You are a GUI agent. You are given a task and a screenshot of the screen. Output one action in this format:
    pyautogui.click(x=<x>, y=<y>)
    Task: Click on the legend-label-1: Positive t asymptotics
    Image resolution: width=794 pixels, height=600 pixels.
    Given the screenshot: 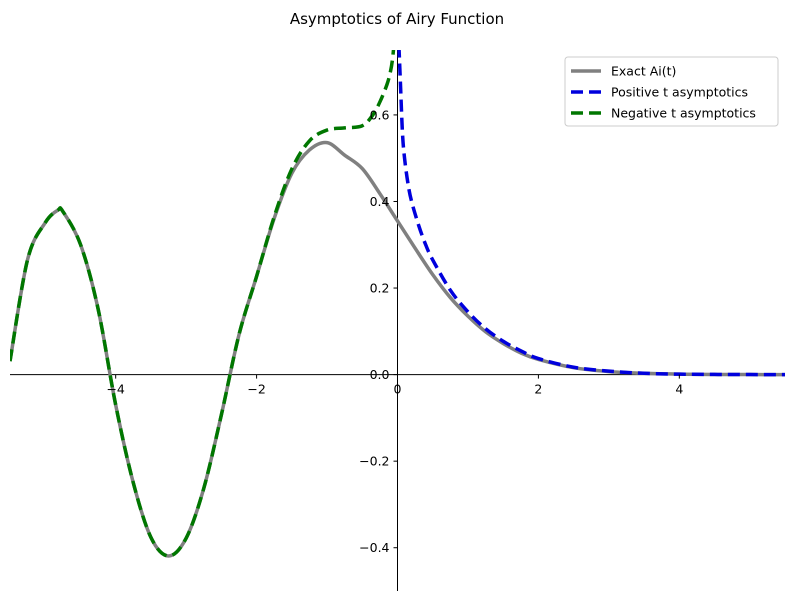 What is the action you would take?
    pyautogui.click(x=679, y=92)
    